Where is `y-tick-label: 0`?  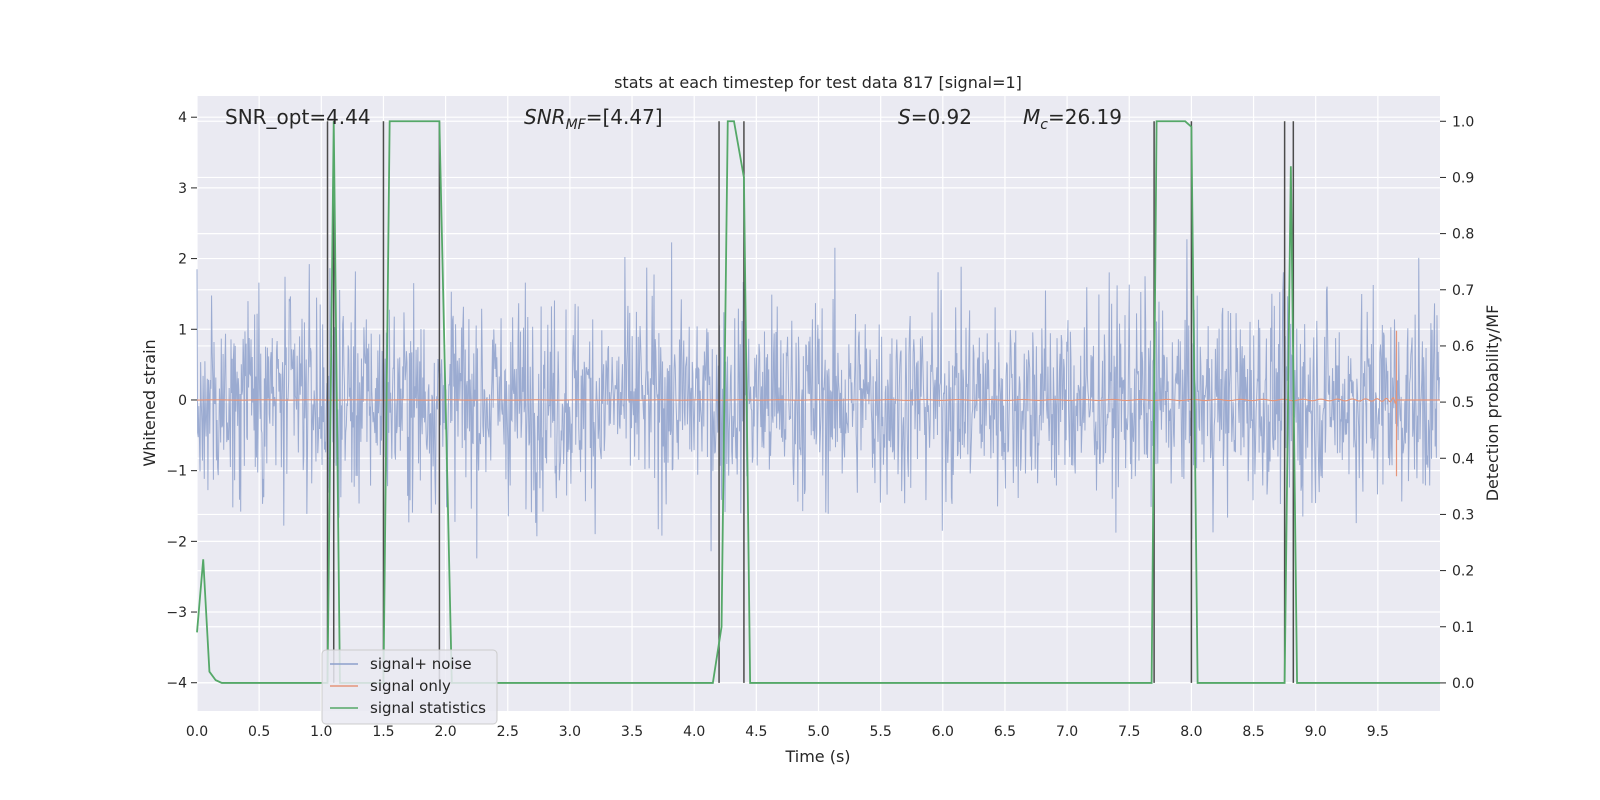
y-tick-label: 0 is located at coordinates (182, 401).